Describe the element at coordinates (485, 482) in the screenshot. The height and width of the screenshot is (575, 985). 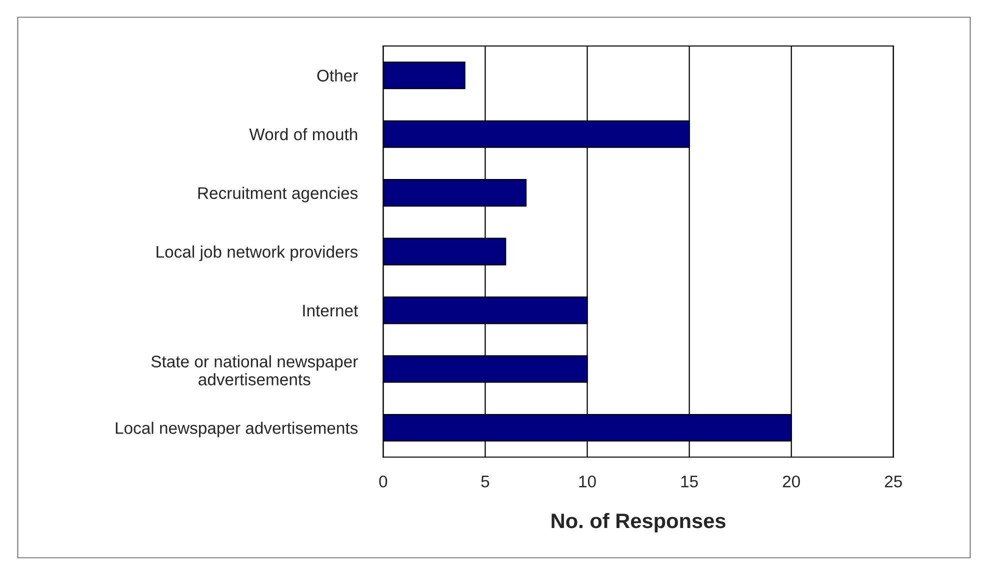
I see `x-tick-label: 5` at that location.